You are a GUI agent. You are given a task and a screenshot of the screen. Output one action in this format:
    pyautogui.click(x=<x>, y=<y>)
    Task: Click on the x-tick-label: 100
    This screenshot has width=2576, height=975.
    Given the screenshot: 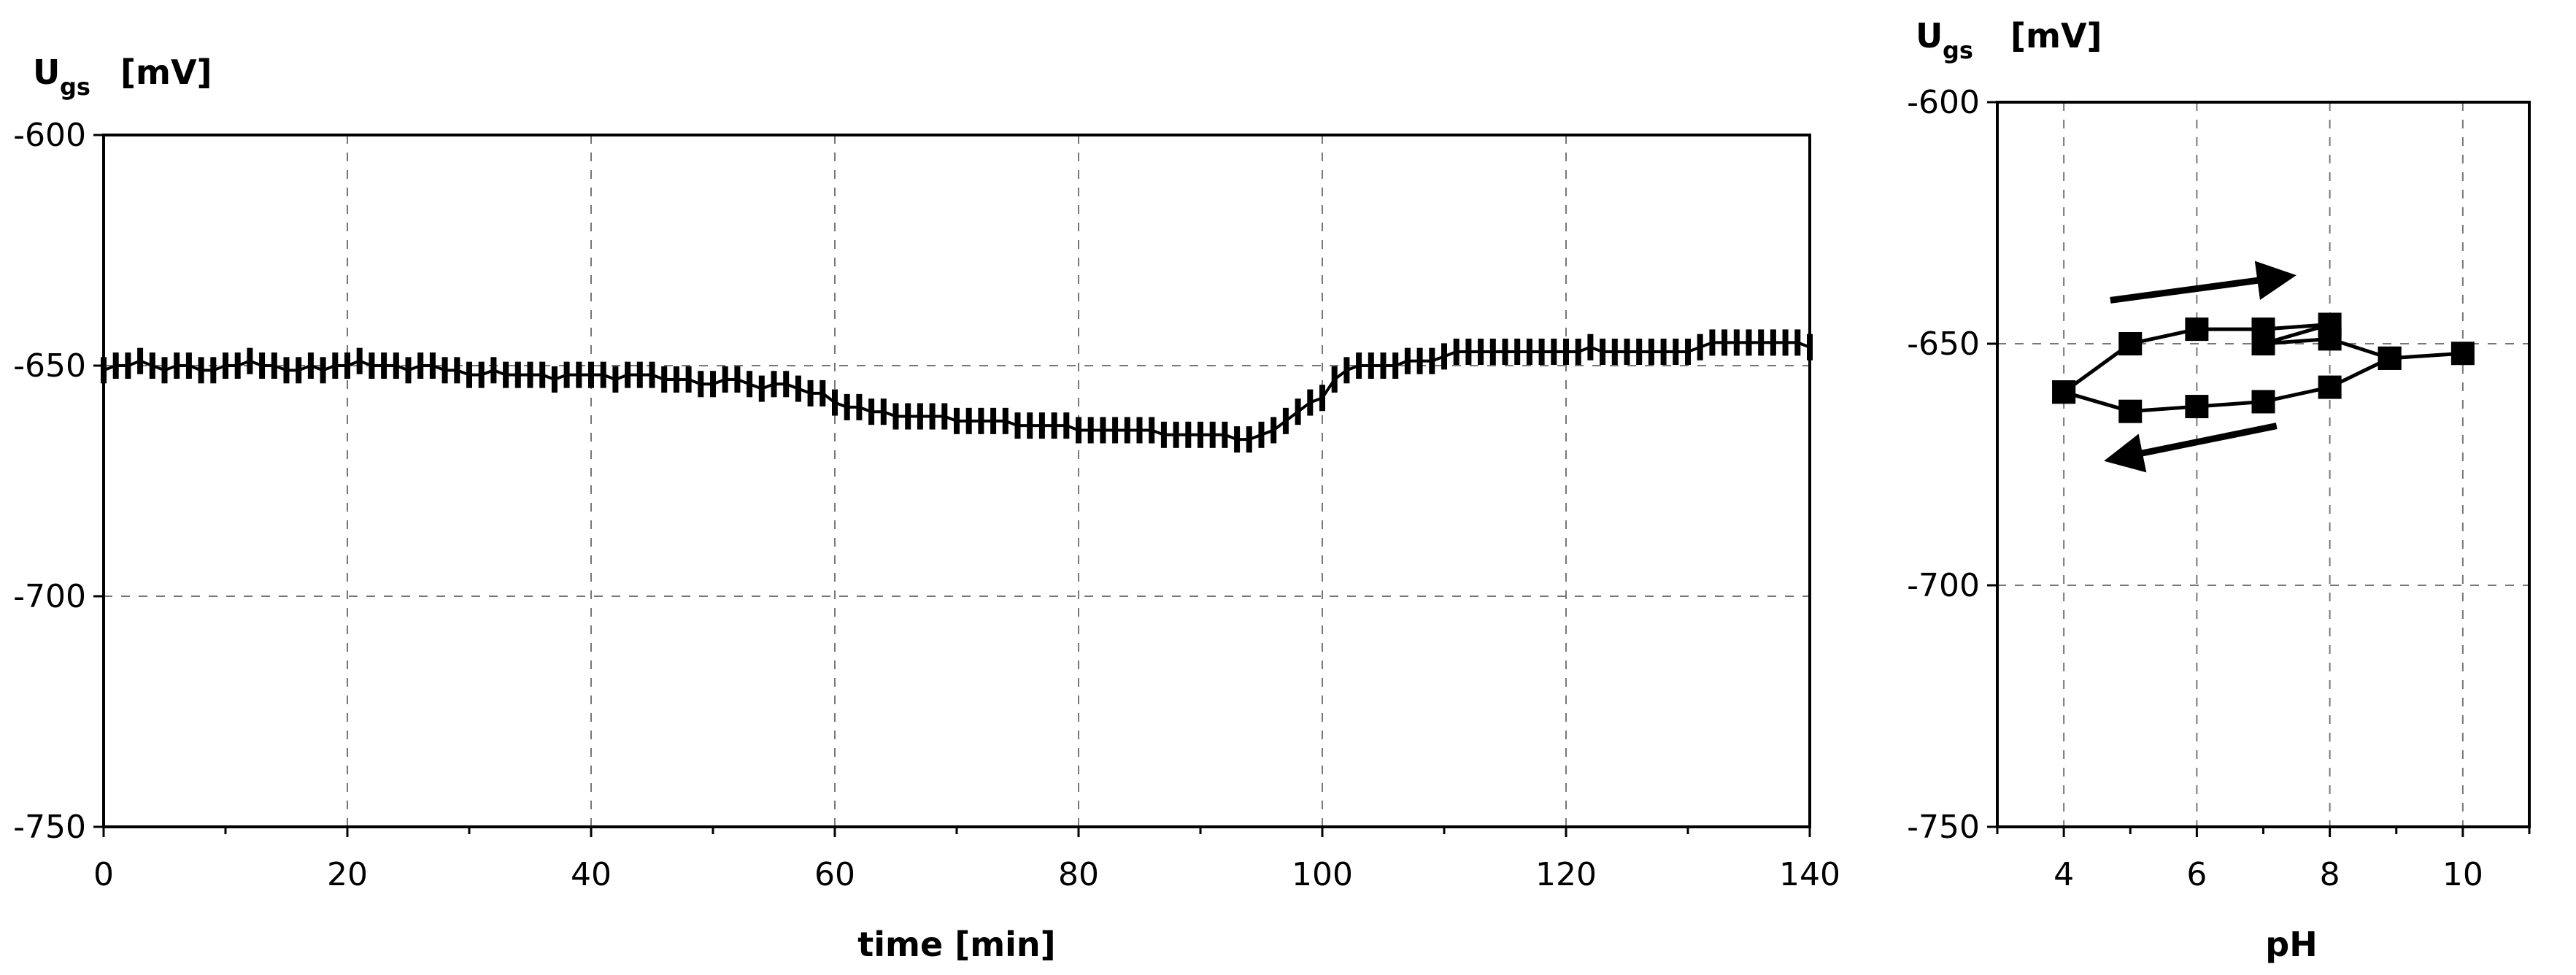 What is the action you would take?
    pyautogui.click(x=1322, y=875)
    